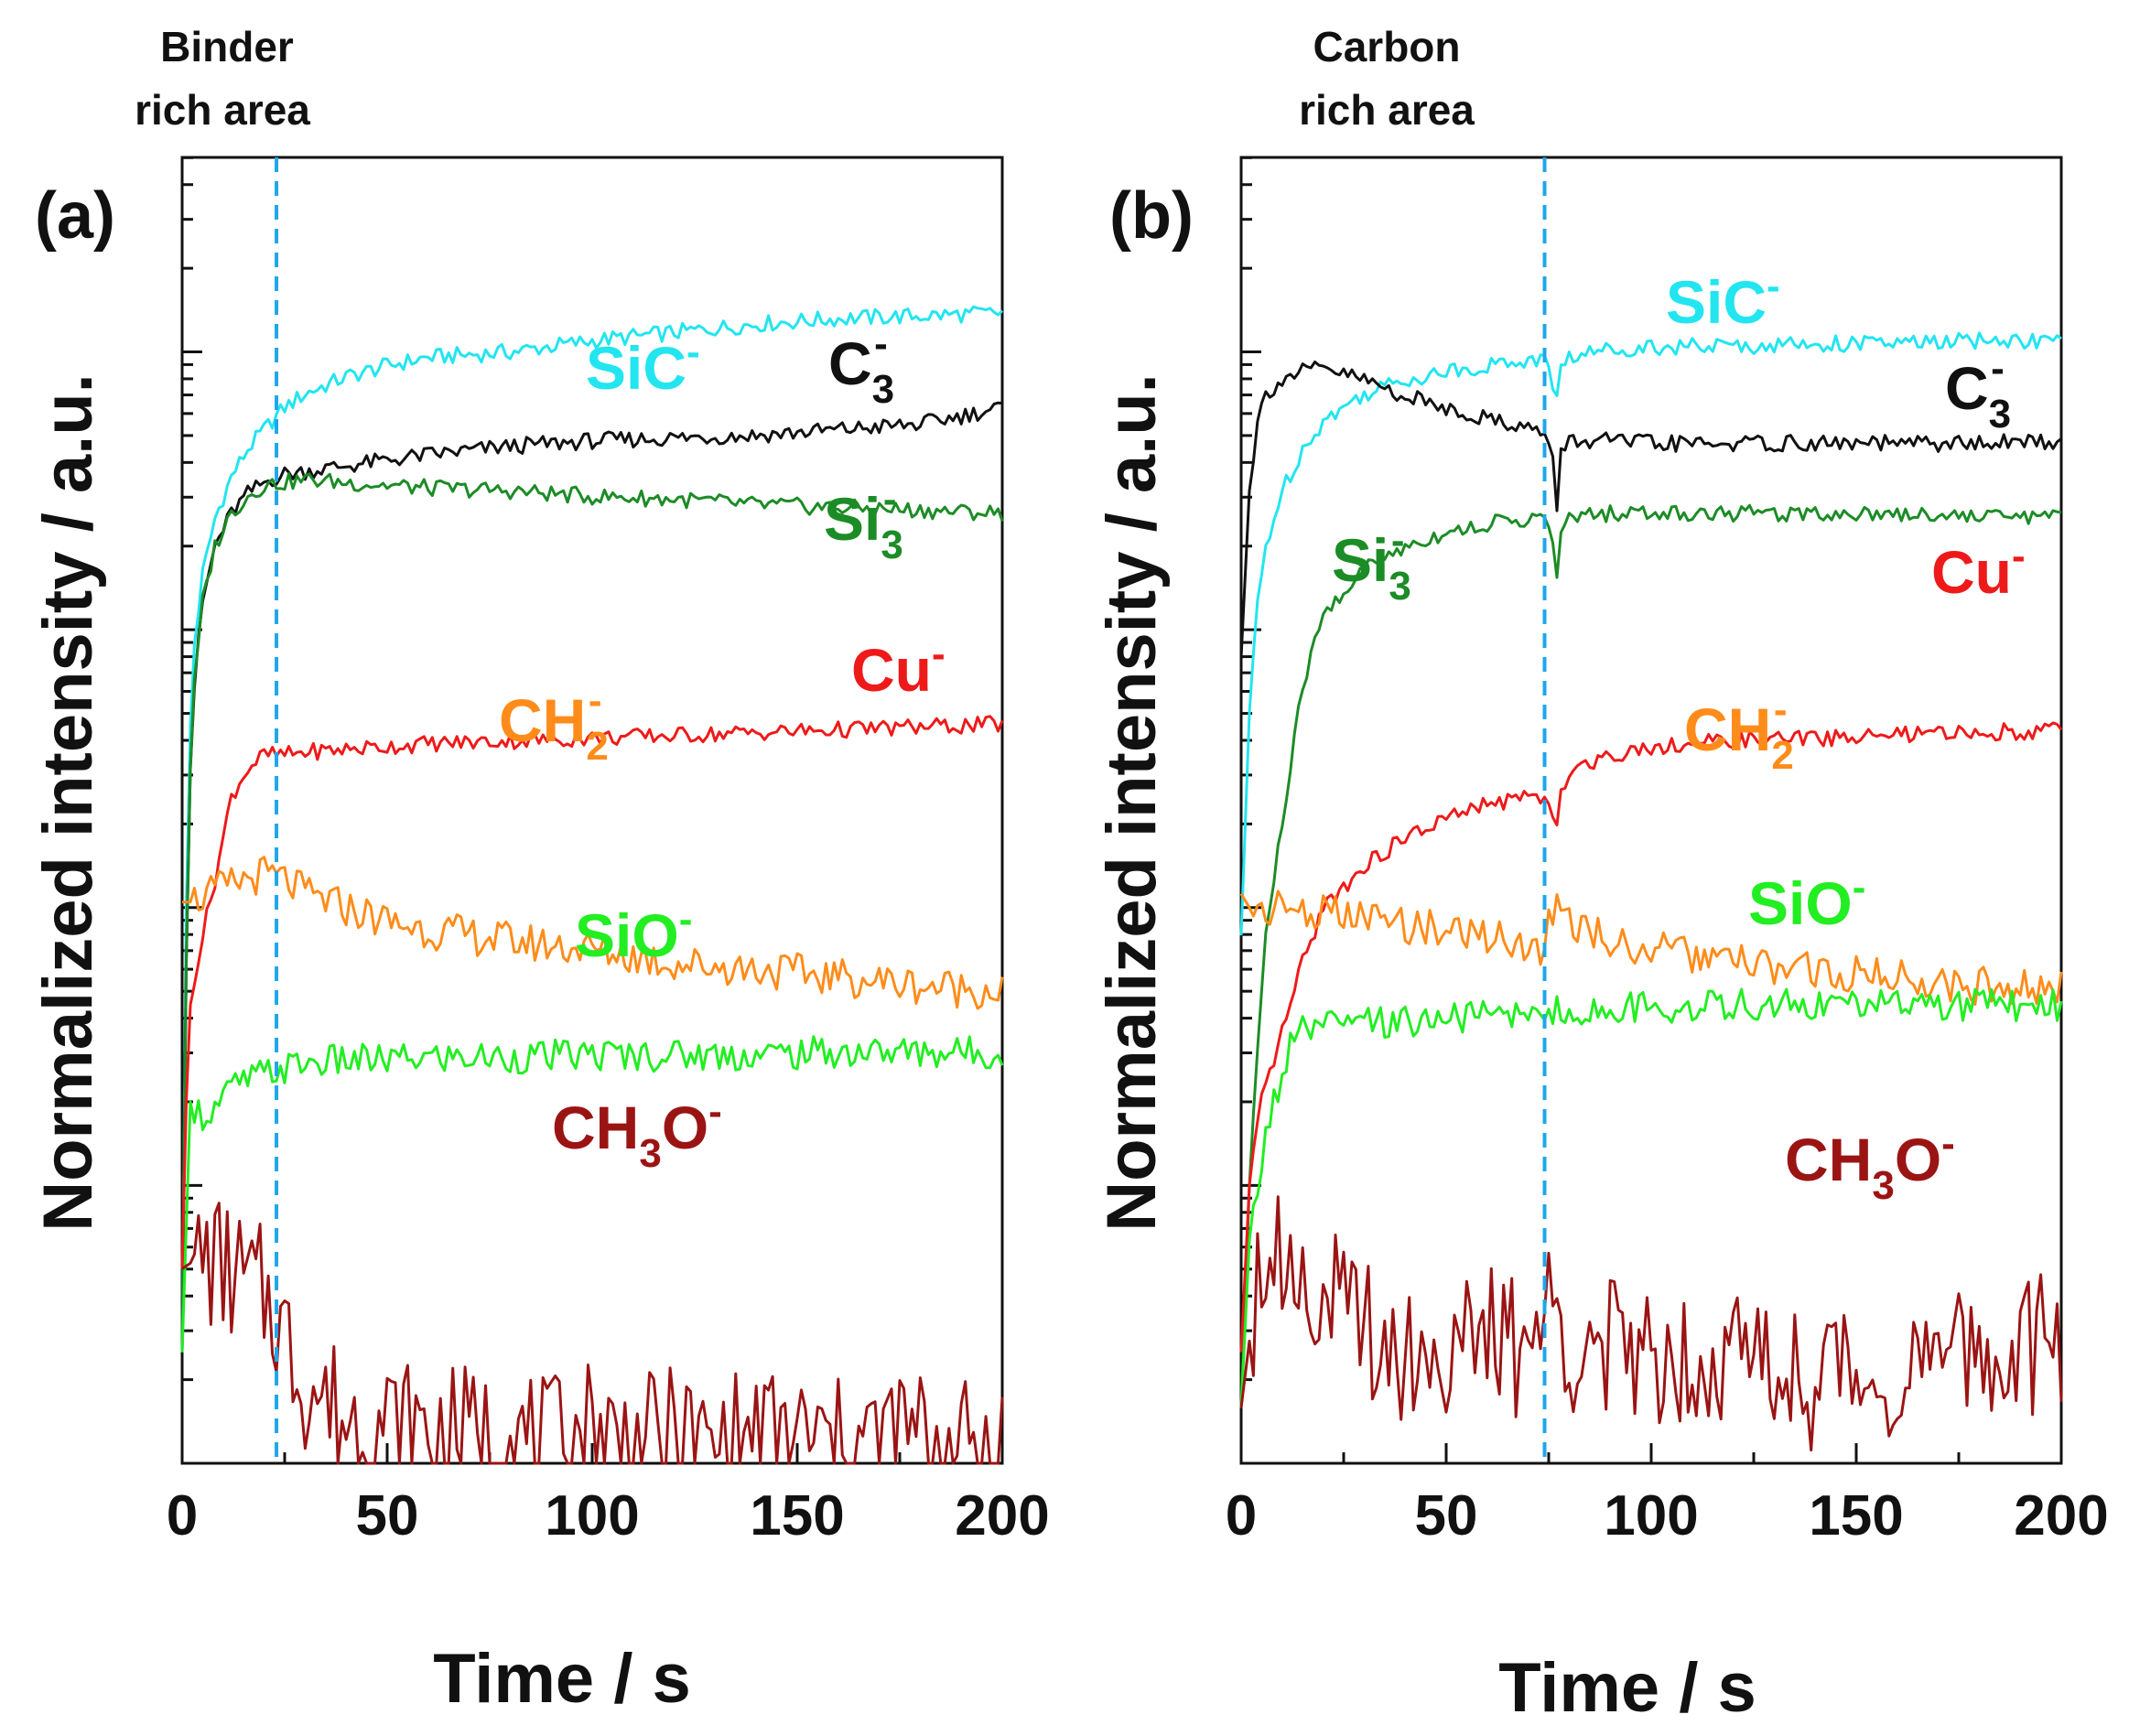 The image size is (2129, 1736). I want to click on panel-a-label-si3: Si3-, so click(863, 522).